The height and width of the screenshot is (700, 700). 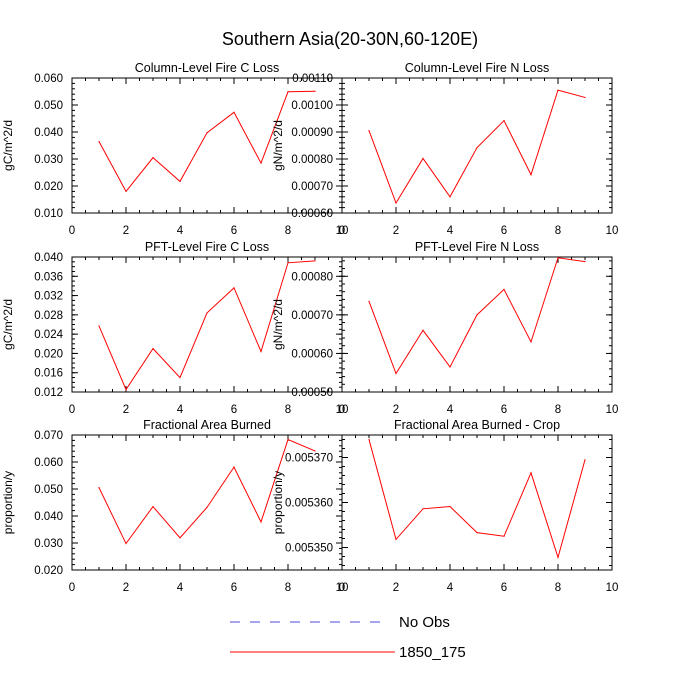 What do you see at coordinates (207, 68) in the screenshot?
I see `panel-title: Column-Level Fire C Loss` at bounding box center [207, 68].